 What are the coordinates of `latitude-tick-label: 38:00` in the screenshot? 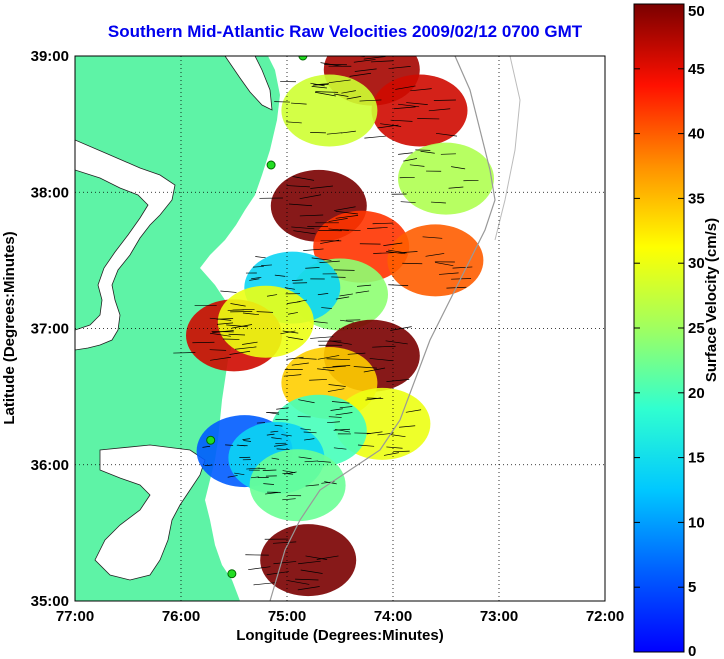 It's located at (50, 192).